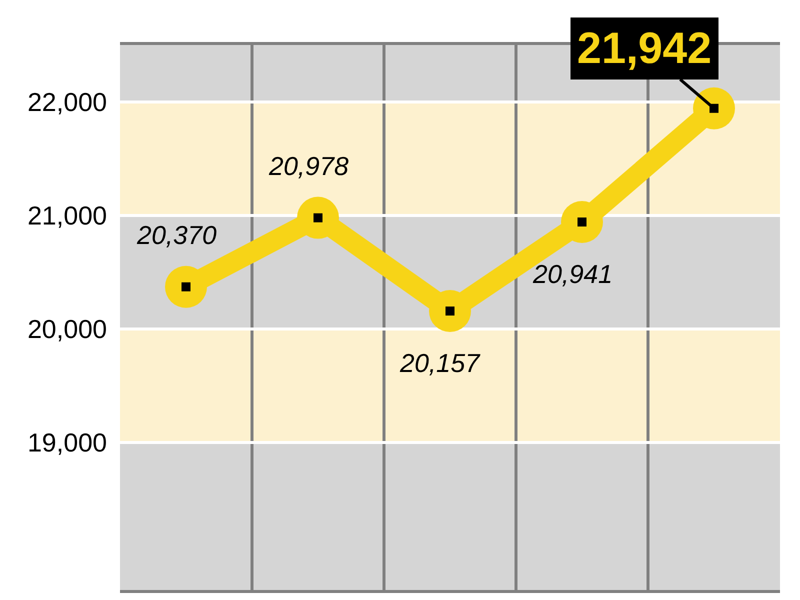 This screenshot has height=600, width=800. What do you see at coordinates (309, 166) in the screenshot?
I see `data-label: 20,978` at bounding box center [309, 166].